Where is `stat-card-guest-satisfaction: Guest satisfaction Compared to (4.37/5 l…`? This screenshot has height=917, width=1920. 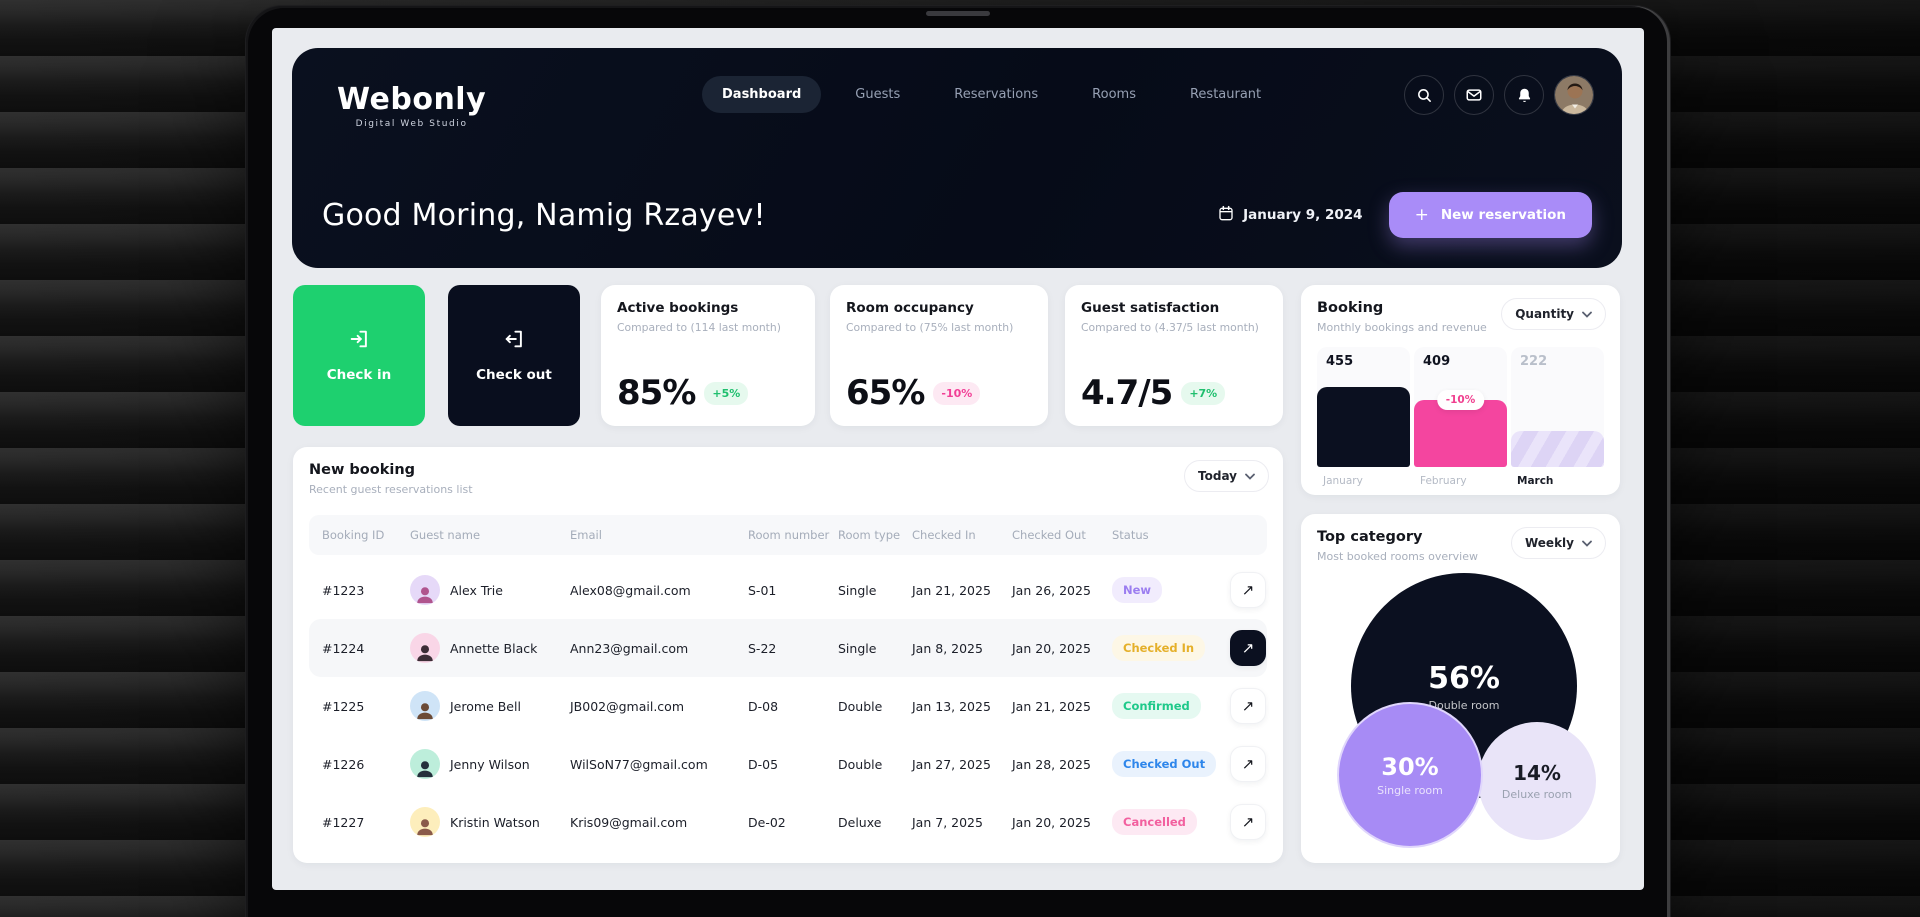 stat-card-guest-satisfaction: Guest satisfaction Compared to (4.37/5 l… is located at coordinates (1174, 355).